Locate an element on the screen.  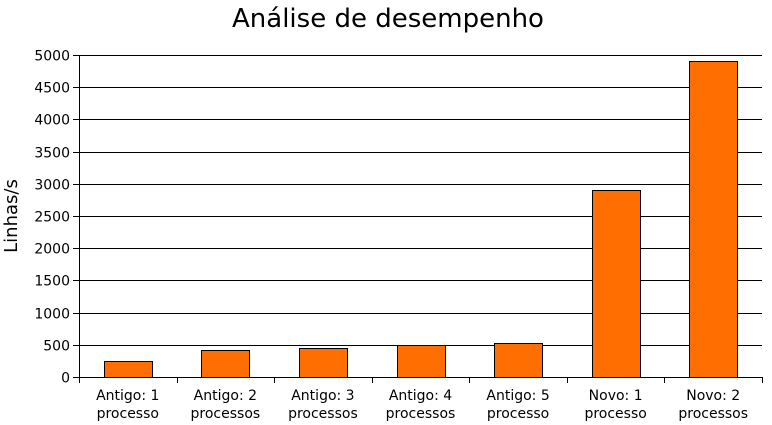
x-tick-label: Antigo: 4 is located at coordinates (420, 396).